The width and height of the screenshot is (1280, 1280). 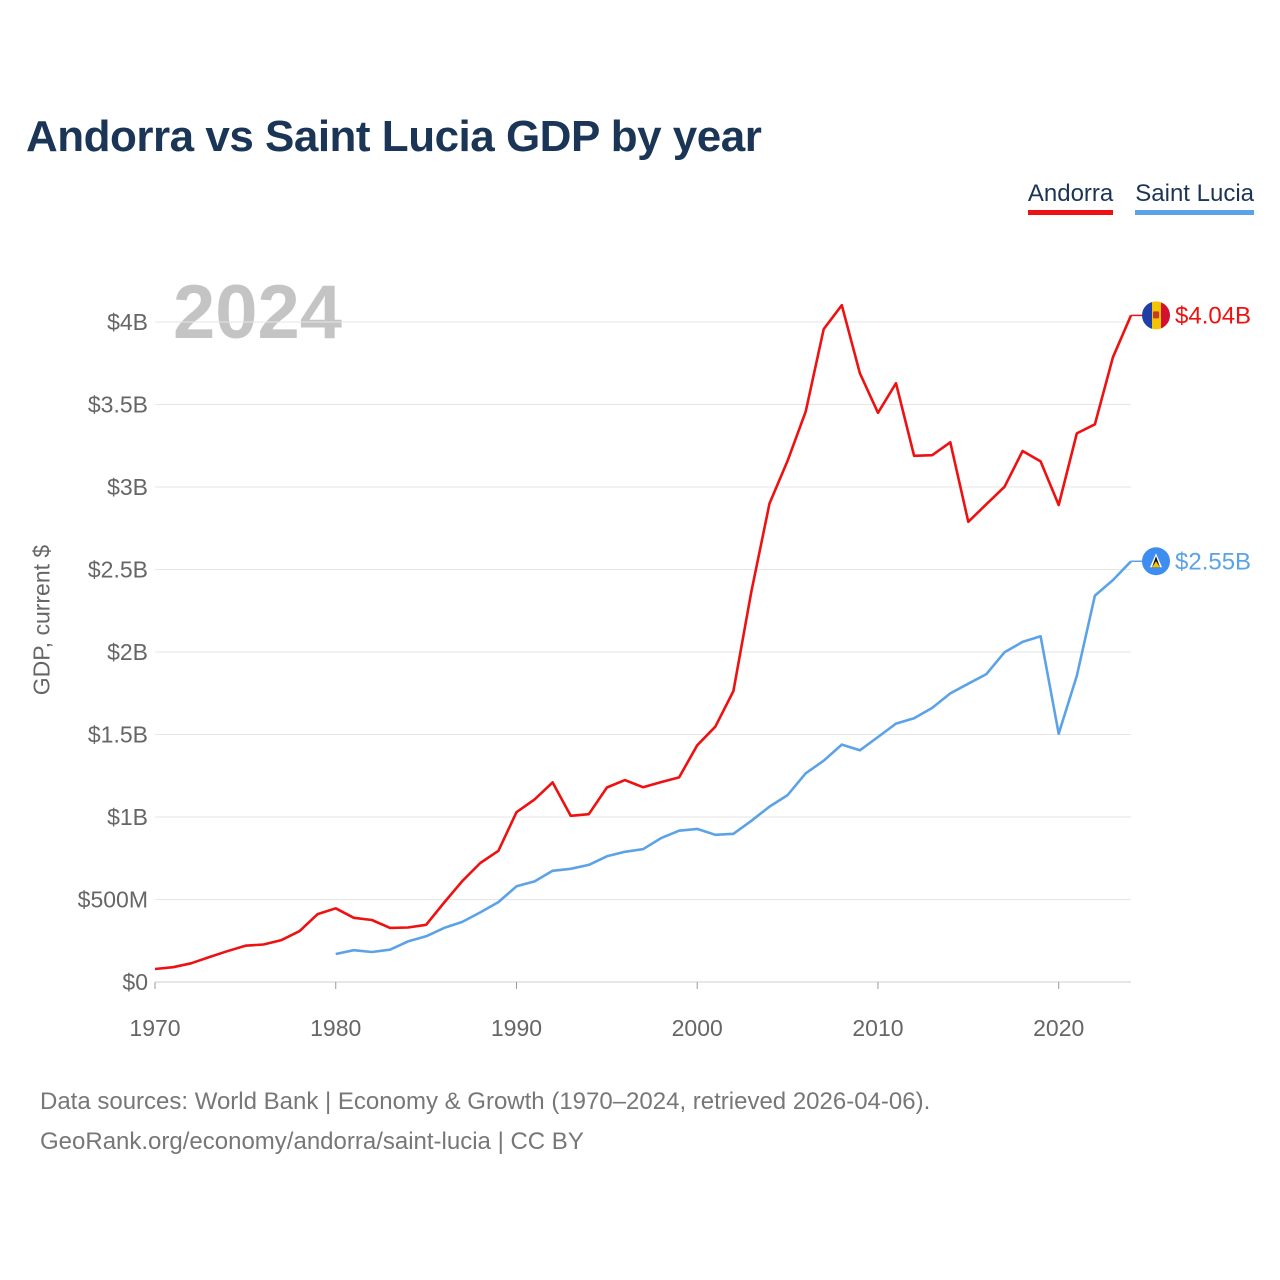 What do you see at coordinates (335, 1028) in the screenshot?
I see `x-tick-label: 1980` at bounding box center [335, 1028].